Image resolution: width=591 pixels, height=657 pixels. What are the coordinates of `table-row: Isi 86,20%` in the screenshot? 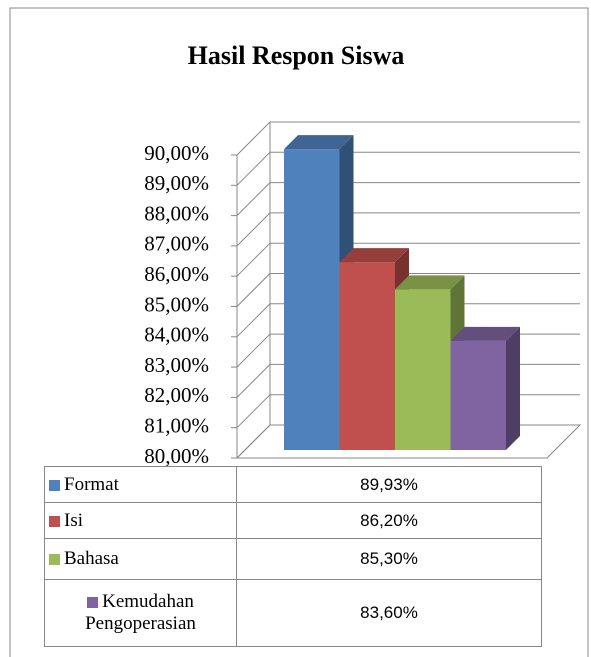 It's located at (293, 520).